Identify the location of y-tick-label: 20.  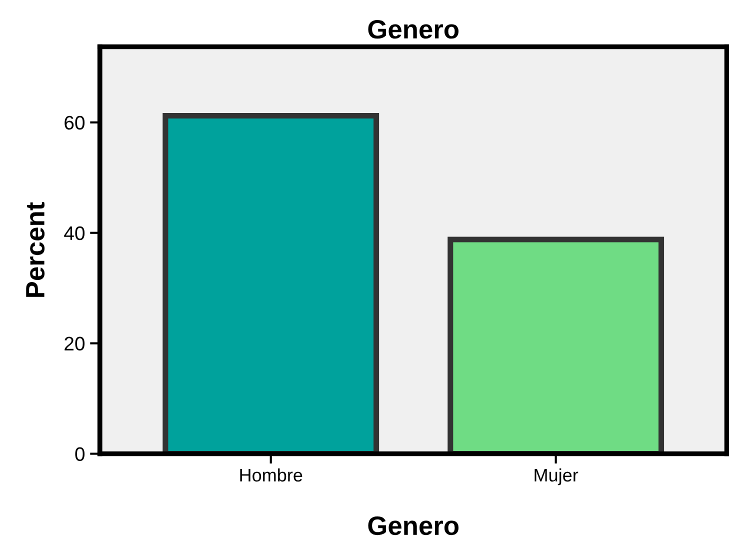
(74, 343).